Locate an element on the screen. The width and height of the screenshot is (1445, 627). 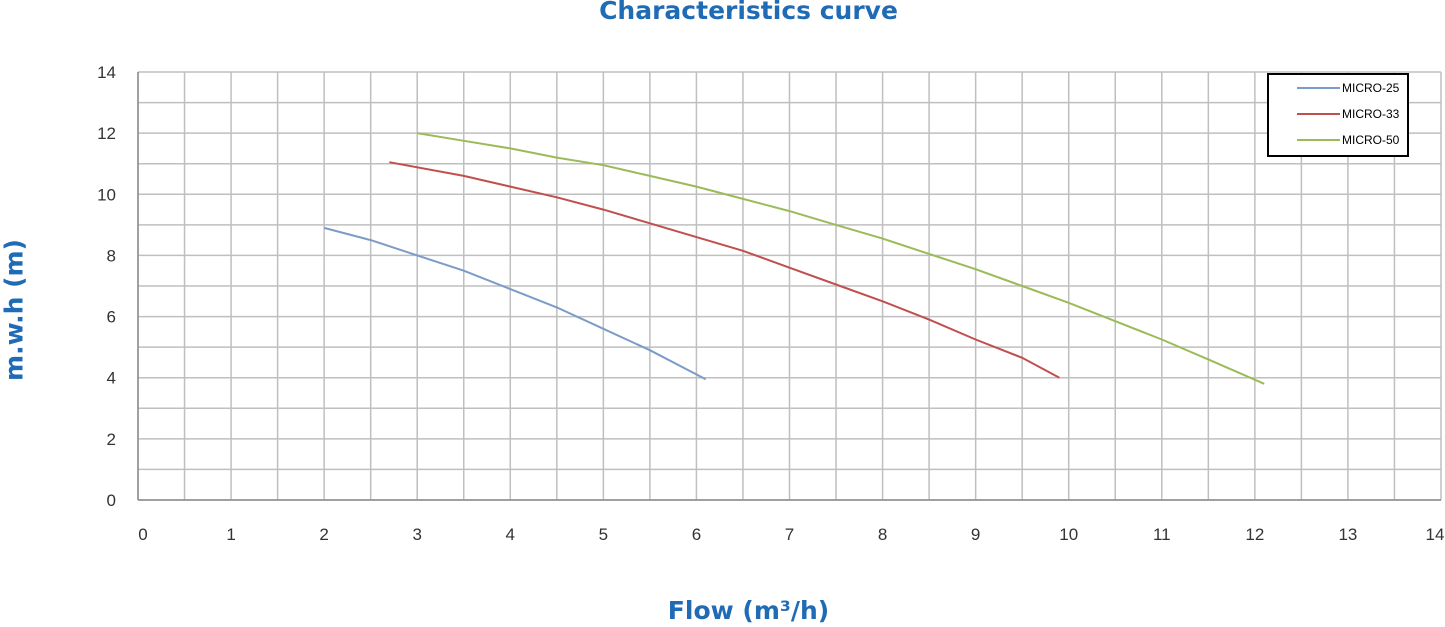
x-tick-label: 6 is located at coordinates (696, 534).